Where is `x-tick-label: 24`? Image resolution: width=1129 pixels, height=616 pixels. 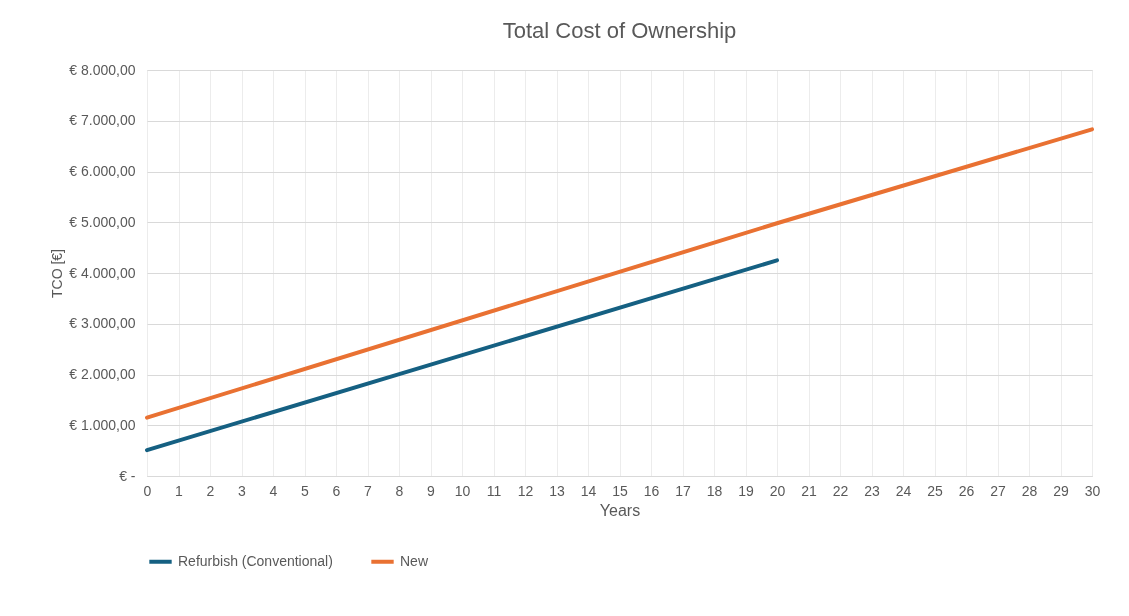 x-tick-label: 24 is located at coordinates (903, 490).